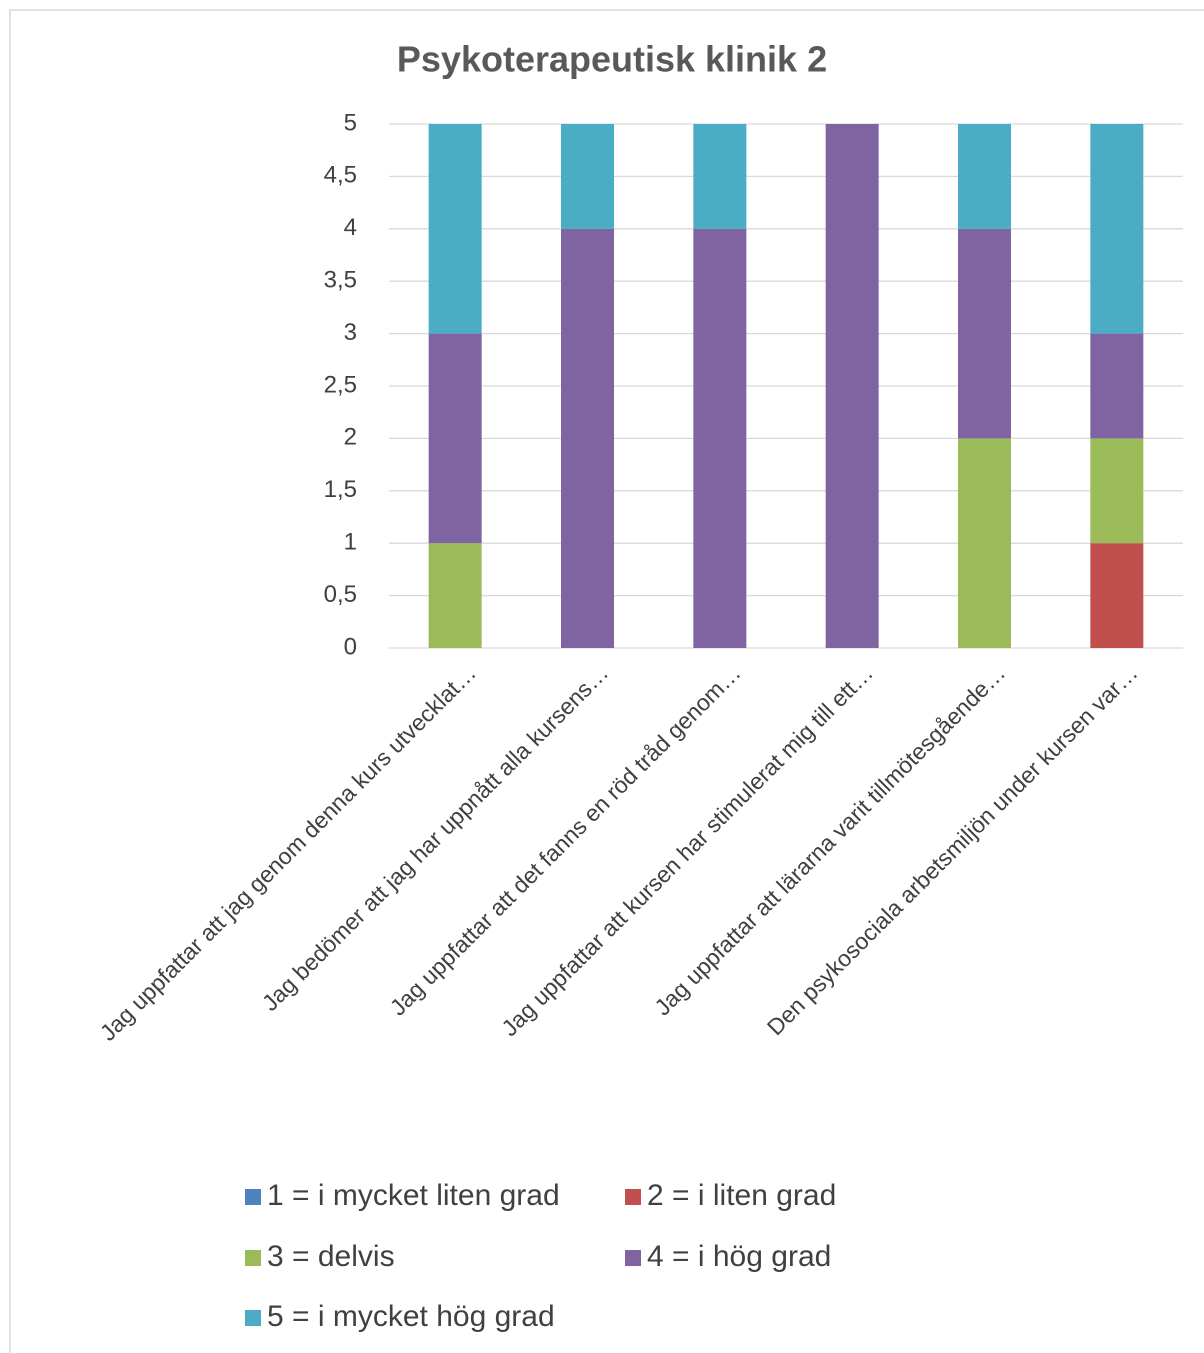 This screenshot has width=1204, height=1353. What do you see at coordinates (340, 594) in the screenshot?
I see `y-tick-label: 0,5` at bounding box center [340, 594].